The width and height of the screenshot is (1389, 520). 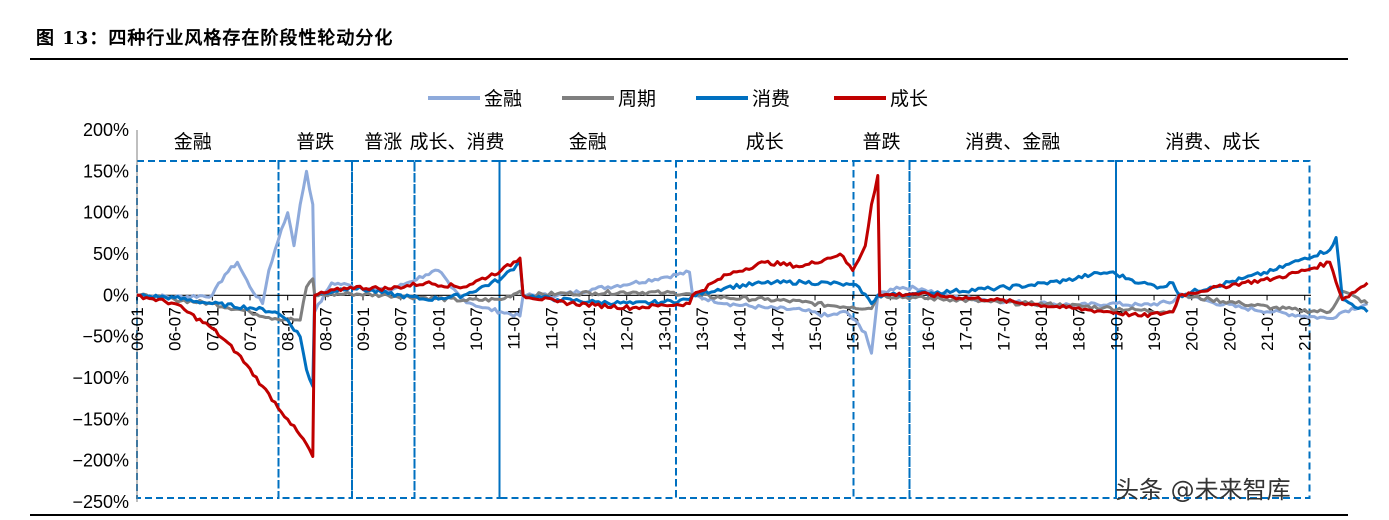 What do you see at coordinates (551, 328) in the screenshot?
I see `x-tick-label: 11-07` at bounding box center [551, 328].